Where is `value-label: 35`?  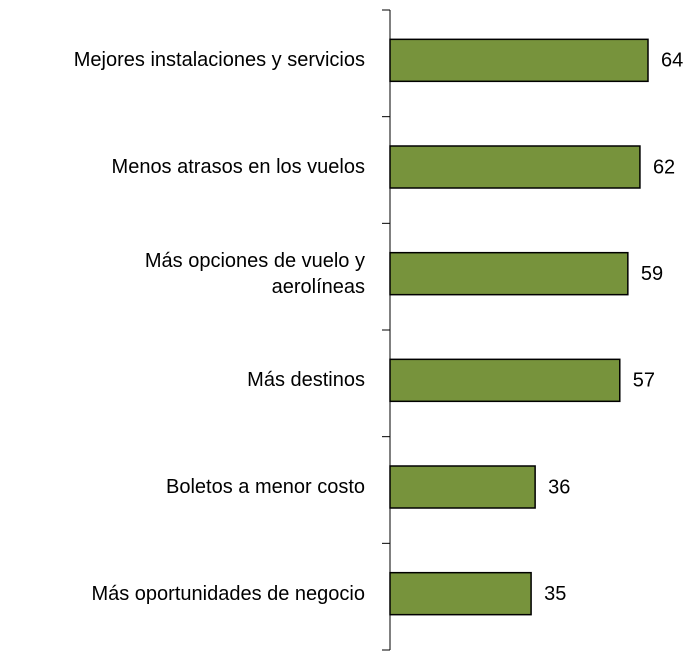 value-label: 35 is located at coordinates (555, 594).